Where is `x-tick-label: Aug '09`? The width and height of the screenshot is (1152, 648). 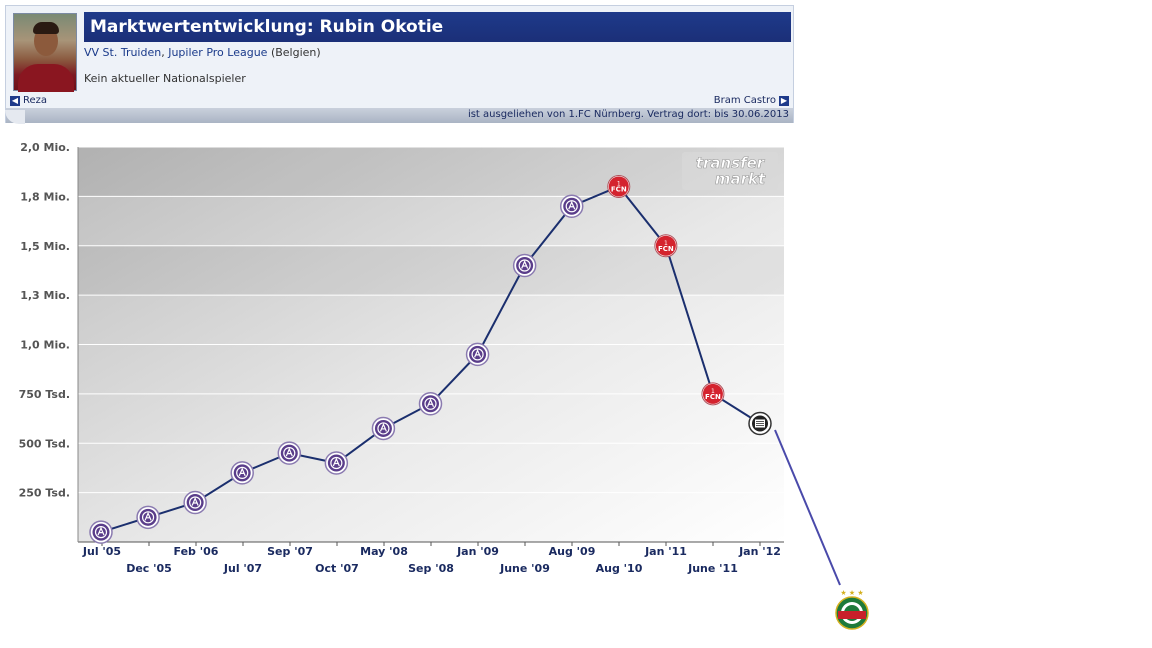
x-tick-label: Aug '09 is located at coordinates (572, 551).